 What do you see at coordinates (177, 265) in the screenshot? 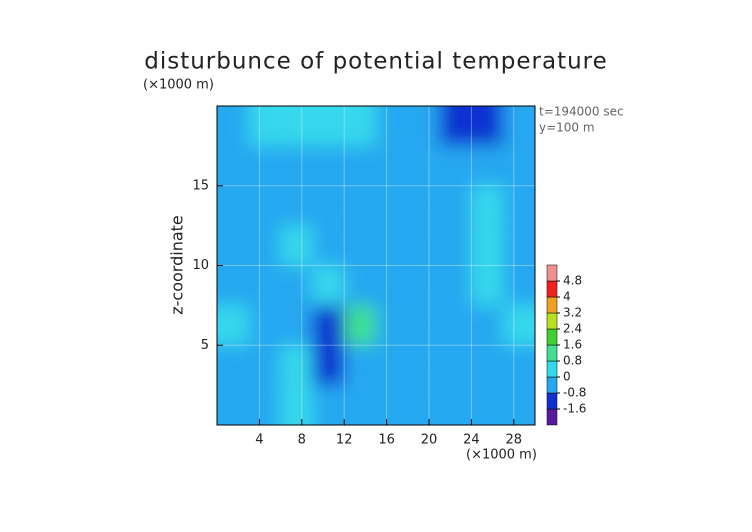
I see `y-axis-label: z-coordinate` at bounding box center [177, 265].